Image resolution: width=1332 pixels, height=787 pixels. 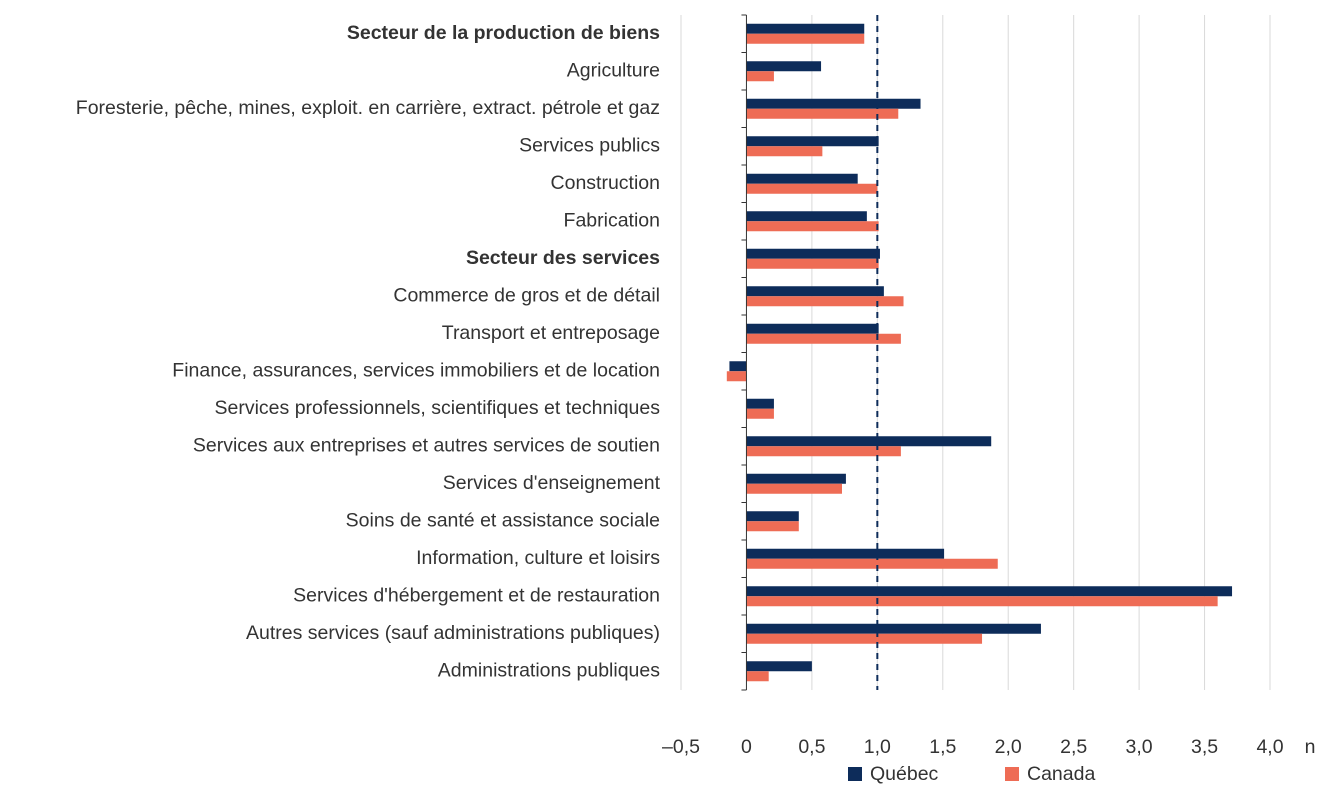 I want to click on y-tick-label: Services publics, so click(x=589, y=145).